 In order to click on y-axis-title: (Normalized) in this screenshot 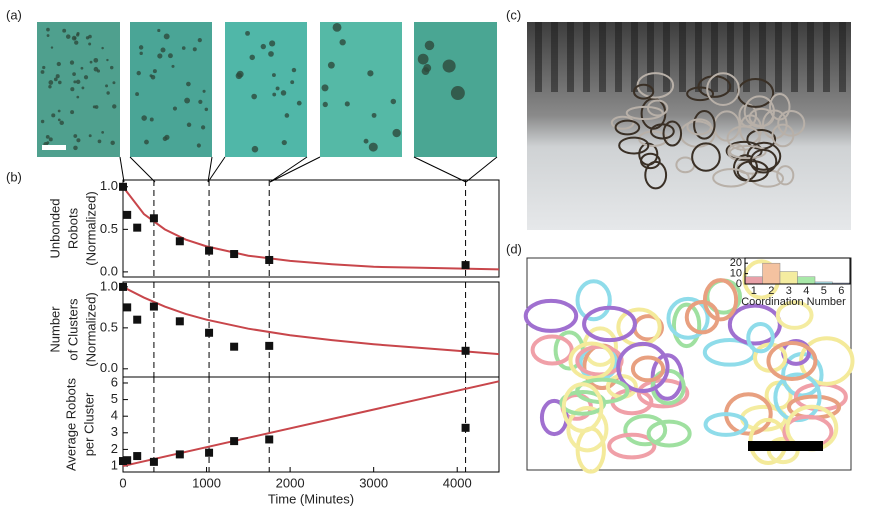, I will do `click(90, 329)`.